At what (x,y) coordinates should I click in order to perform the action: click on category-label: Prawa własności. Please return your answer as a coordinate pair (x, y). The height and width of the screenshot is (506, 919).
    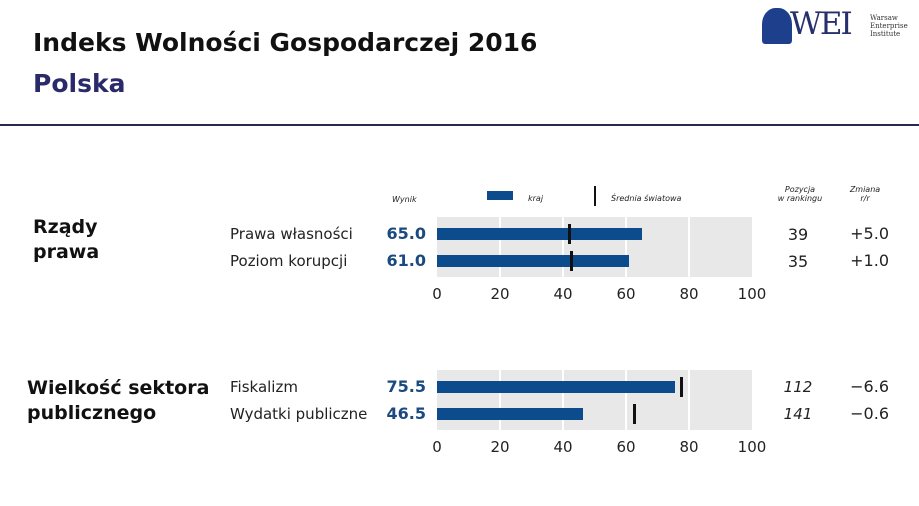
    Looking at the image, I should click on (291, 234).